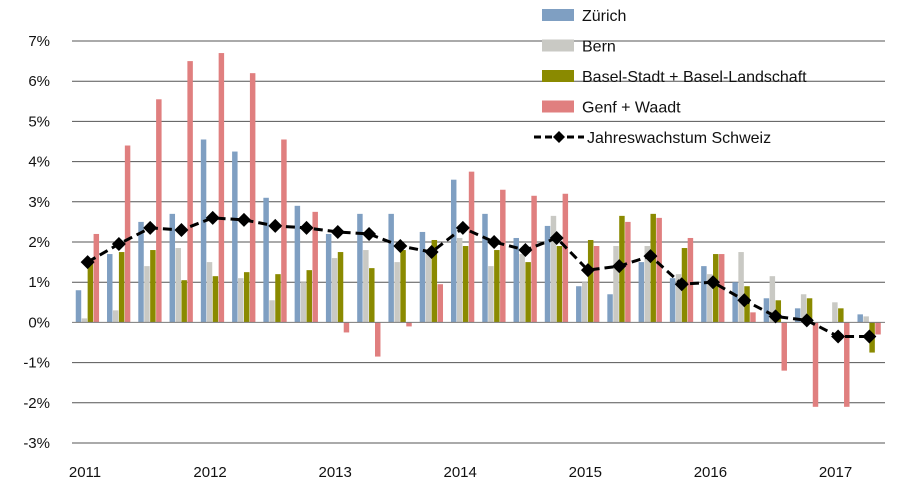 Image resolution: width=900 pixels, height=487 pixels. What do you see at coordinates (679, 138) in the screenshot?
I see `legend-label: Jahreswachstum Schweiz` at bounding box center [679, 138].